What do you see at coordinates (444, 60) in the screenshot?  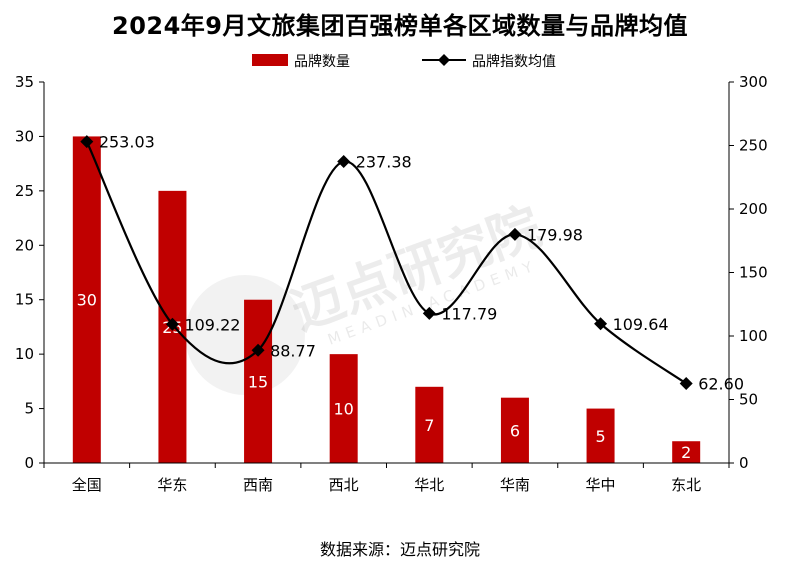 I see `legend-line-marker` at bounding box center [444, 60].